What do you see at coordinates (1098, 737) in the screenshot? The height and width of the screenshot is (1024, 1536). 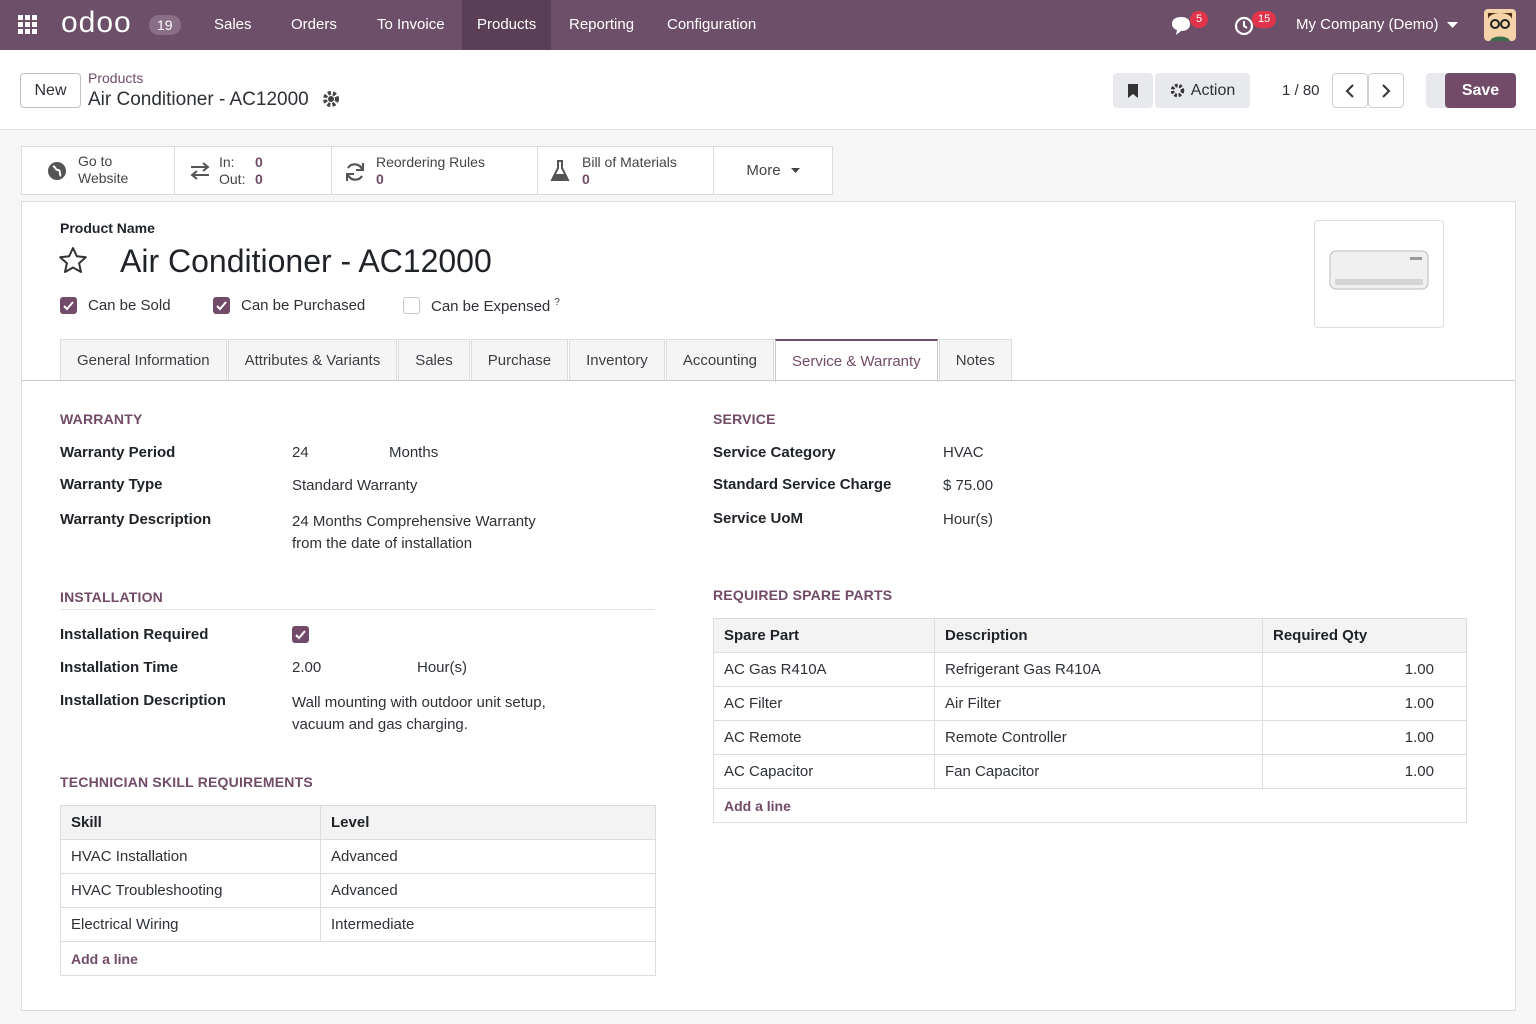 I see `table-cell: Remote Controller` at bounding box center [1098, 737].